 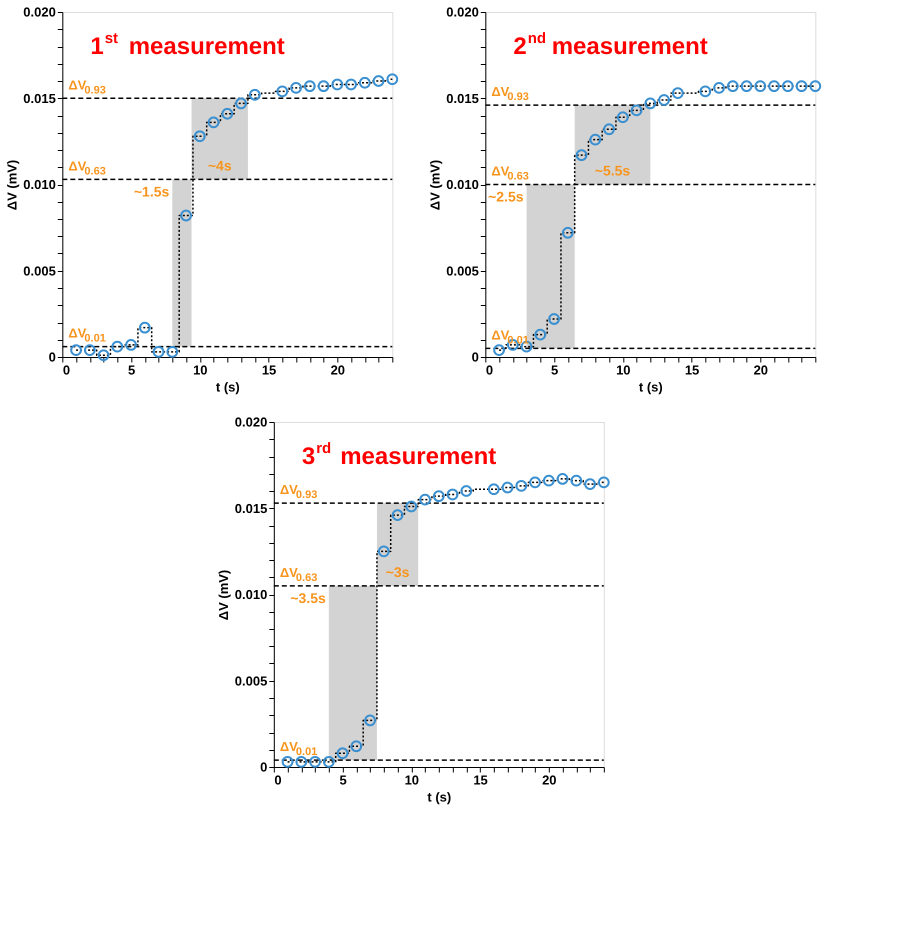 What do you see at coordinates (152, 191) in the screenshot?
I see `band-label: ~1.5s` at bounding box center [152, 191].